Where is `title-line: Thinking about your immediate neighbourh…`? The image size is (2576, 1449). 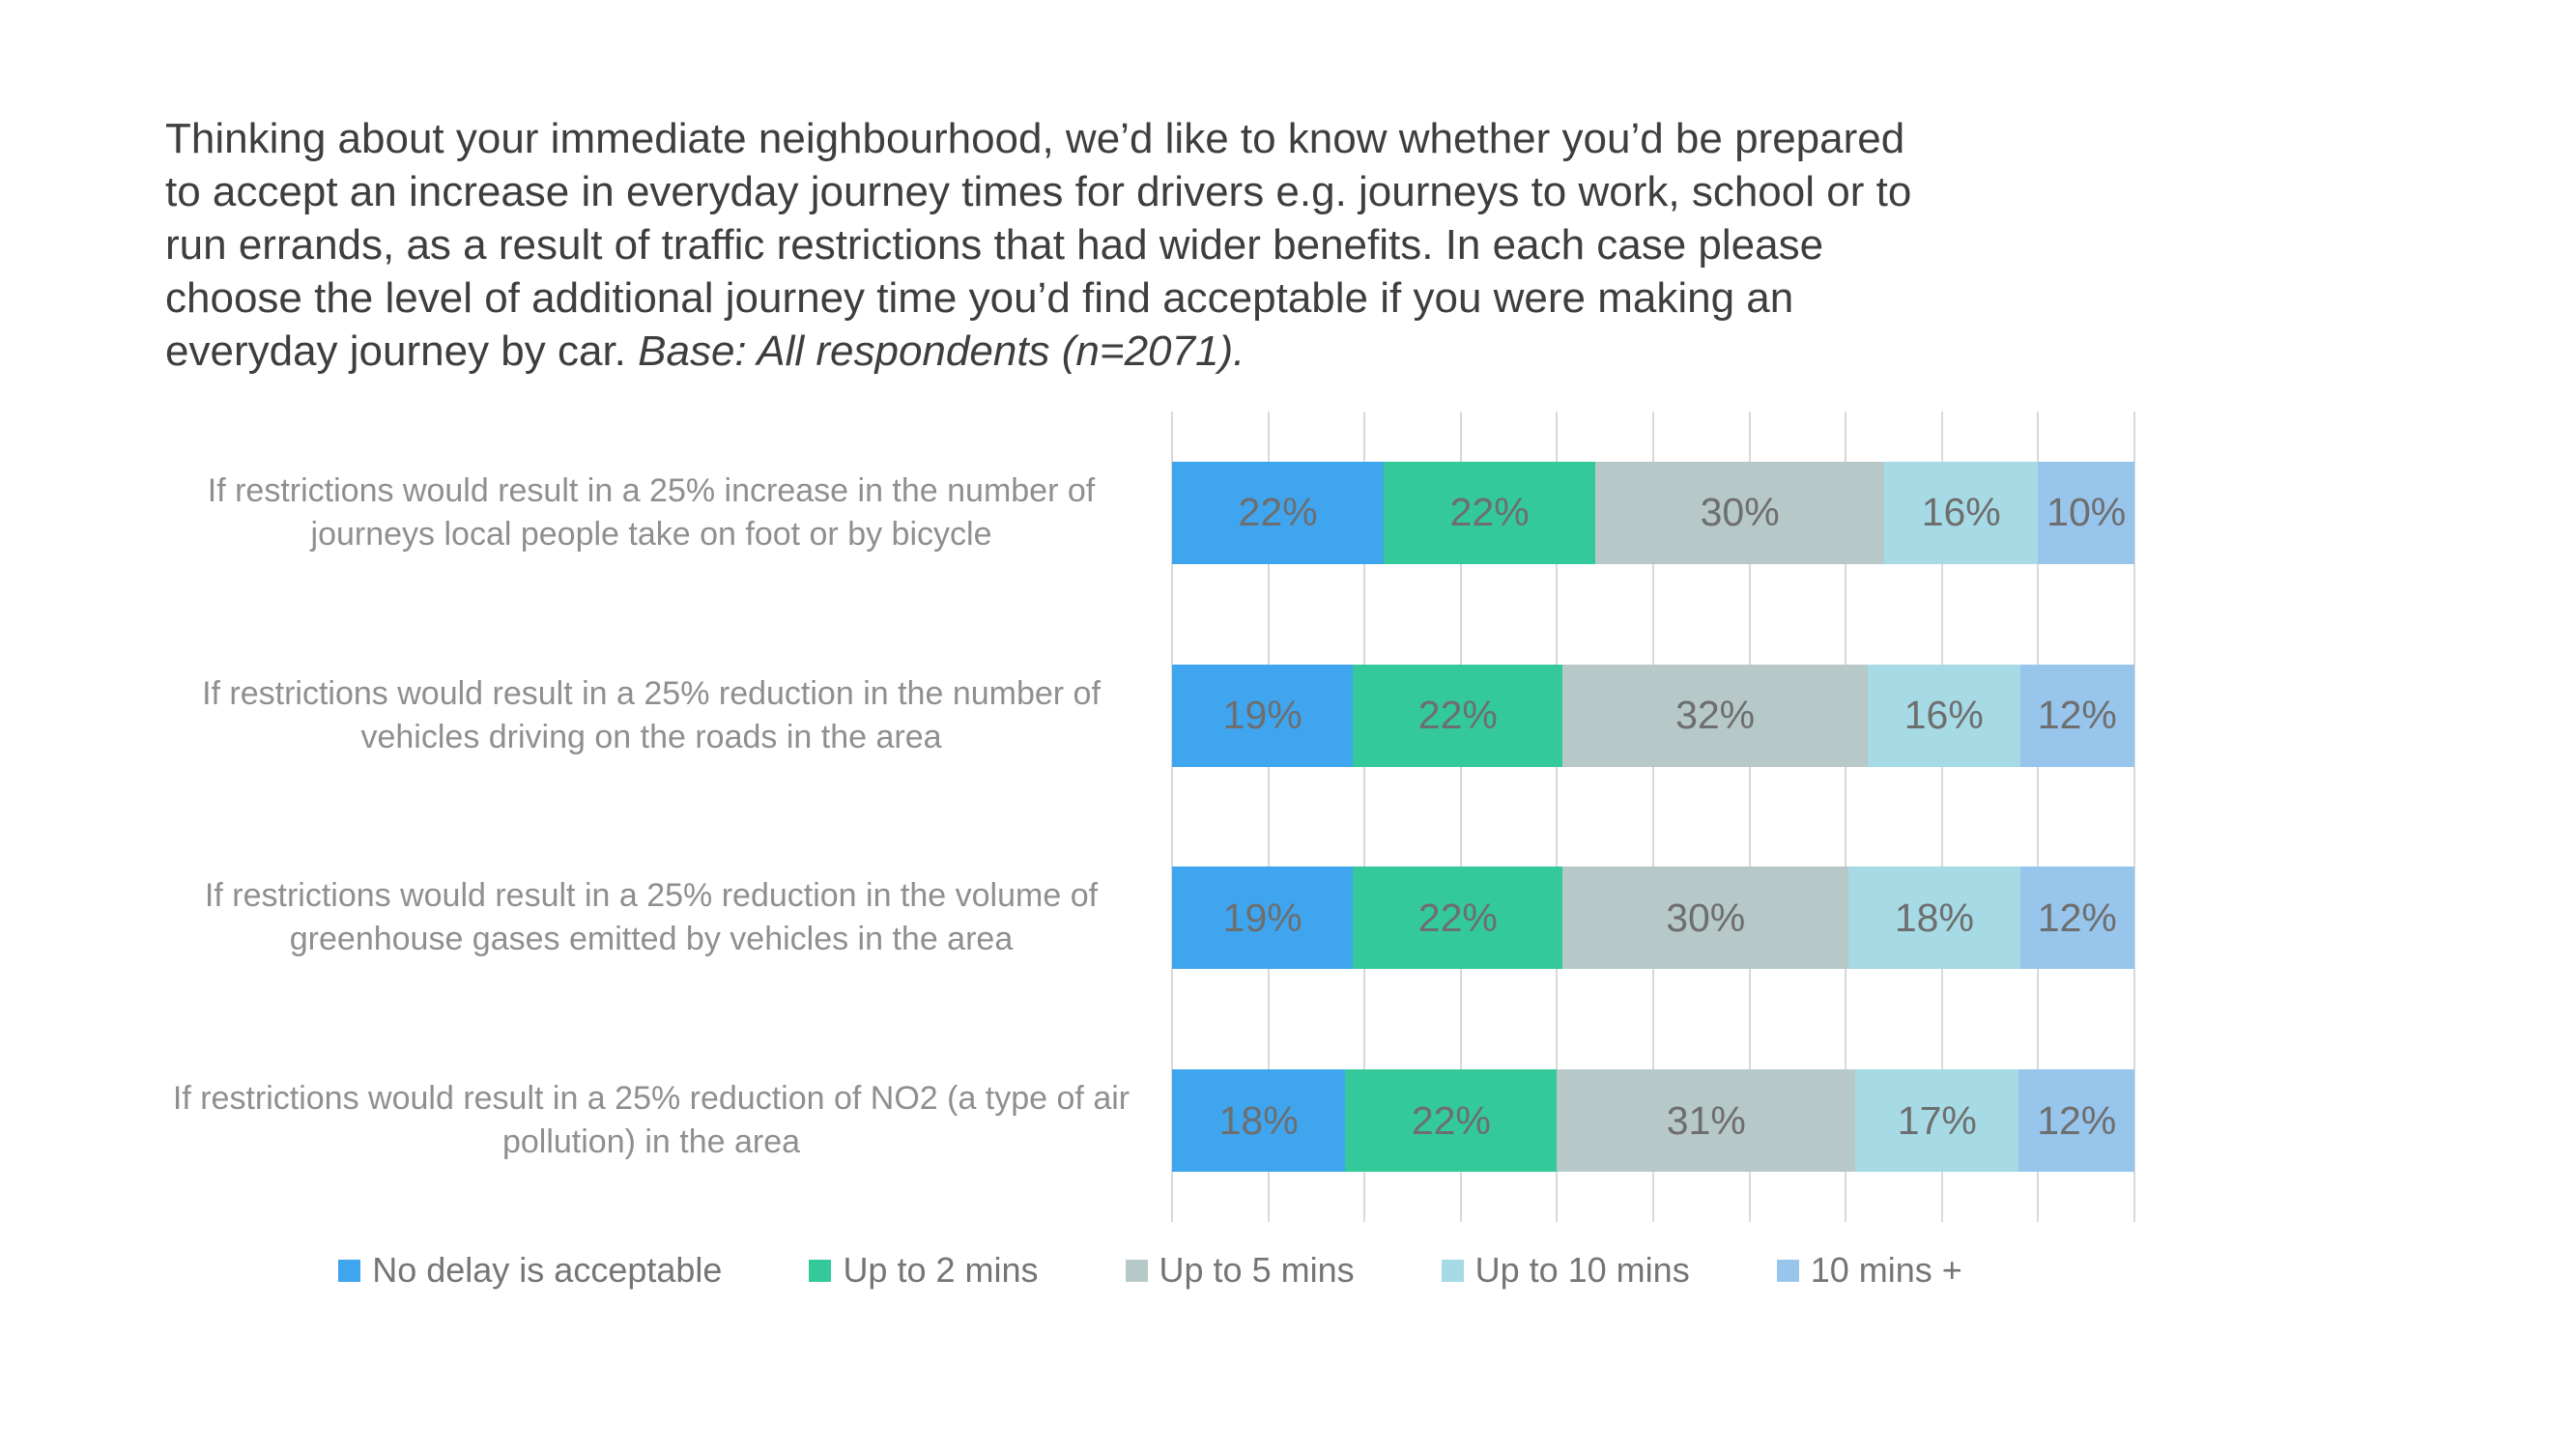 title-line: Thinking about your immediate neighbourh… is located at coordinates (1035, 138).